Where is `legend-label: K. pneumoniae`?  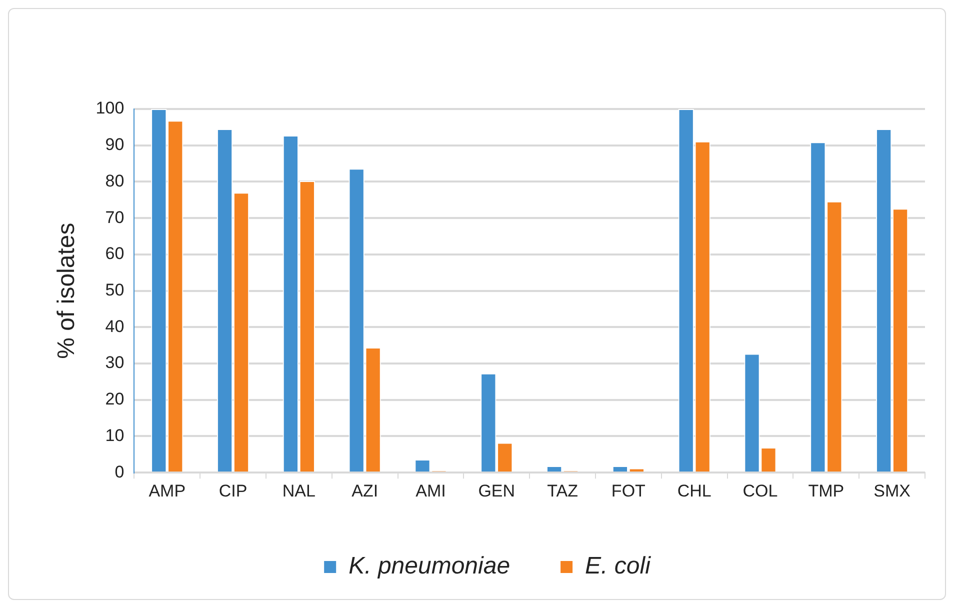 legend-label: K. pneumoniae is located at coordinates (429, 566).